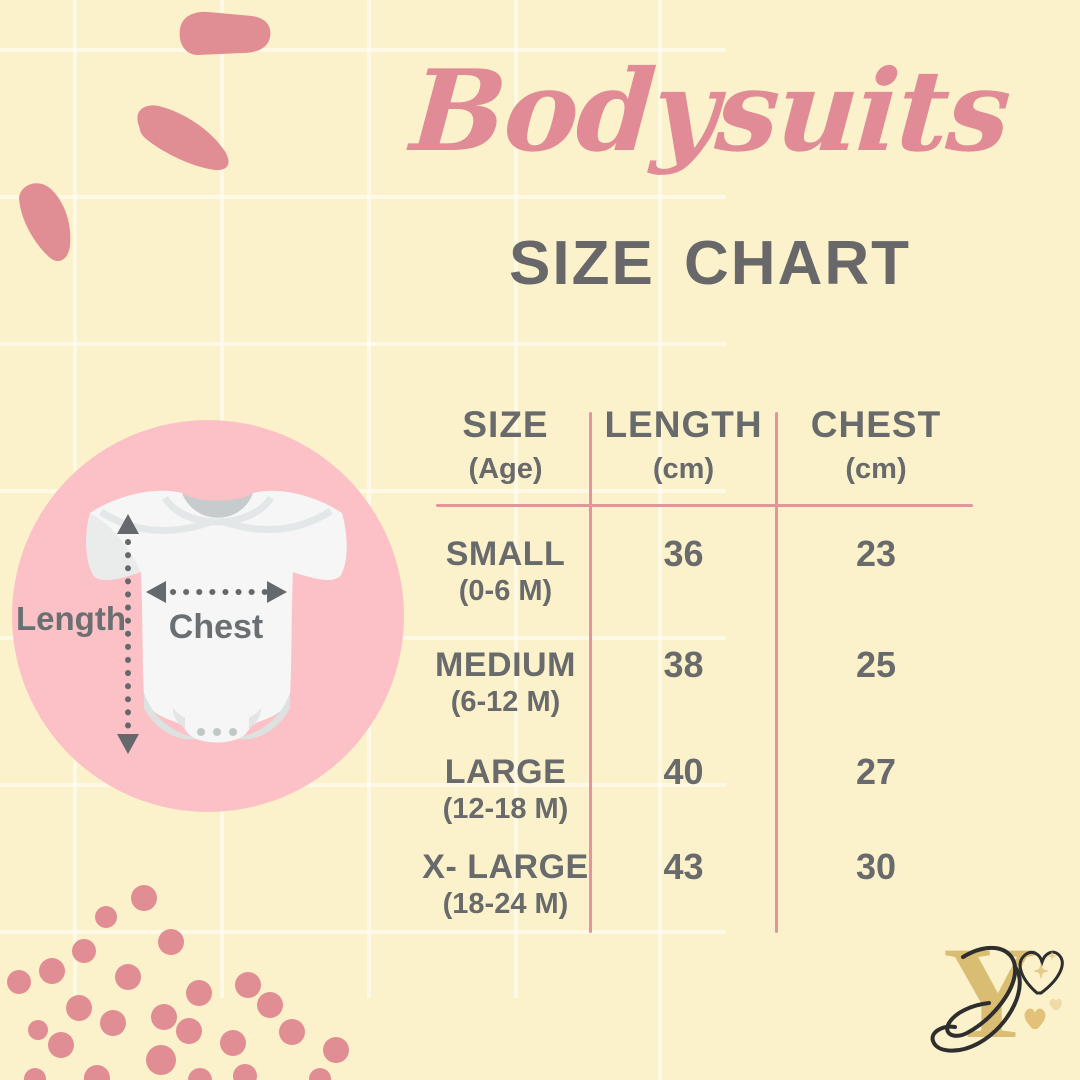 The image size is (1080, 1080). I want to click on table-header: SIZE (Age) LENGTH (cm) CHEST (cm), so click(698, 445).